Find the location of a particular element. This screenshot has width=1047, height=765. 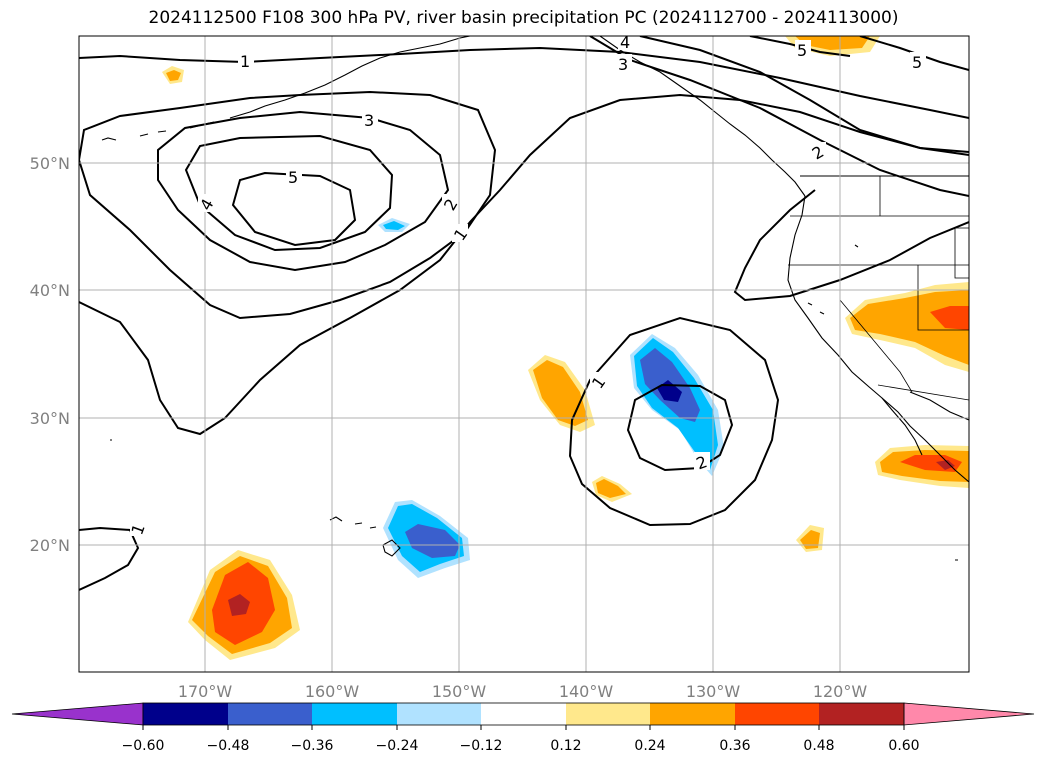

colorbar-tick-label: −0.12 is located at coordinates (481, 746).